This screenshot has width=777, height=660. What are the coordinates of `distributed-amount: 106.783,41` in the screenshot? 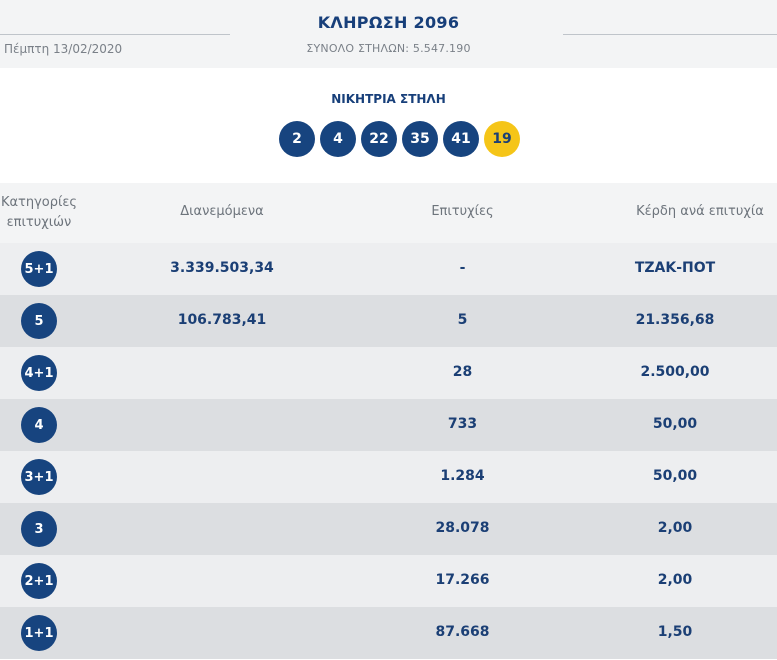 It's located at (222, 320).